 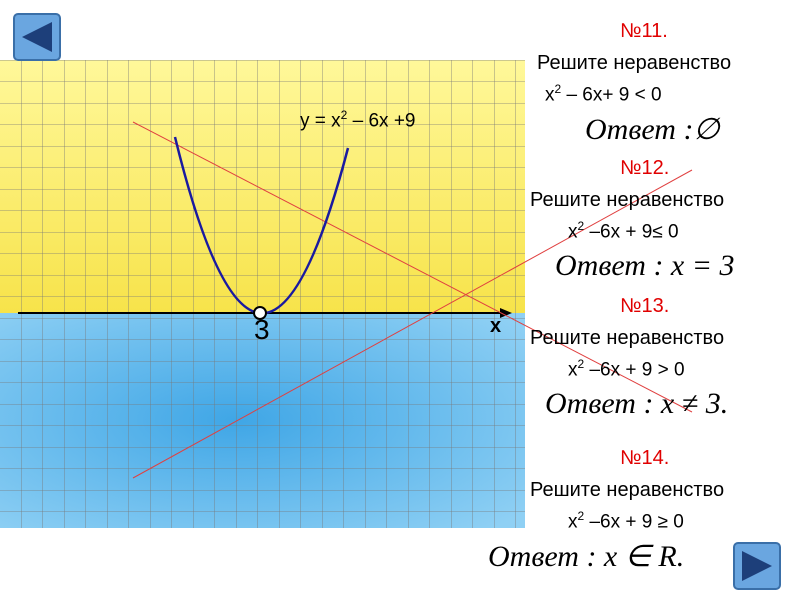 What do you see at coordinates (496, 326) in the screenshot?
I see `axis-label: x` at bounding box center [496, 326].